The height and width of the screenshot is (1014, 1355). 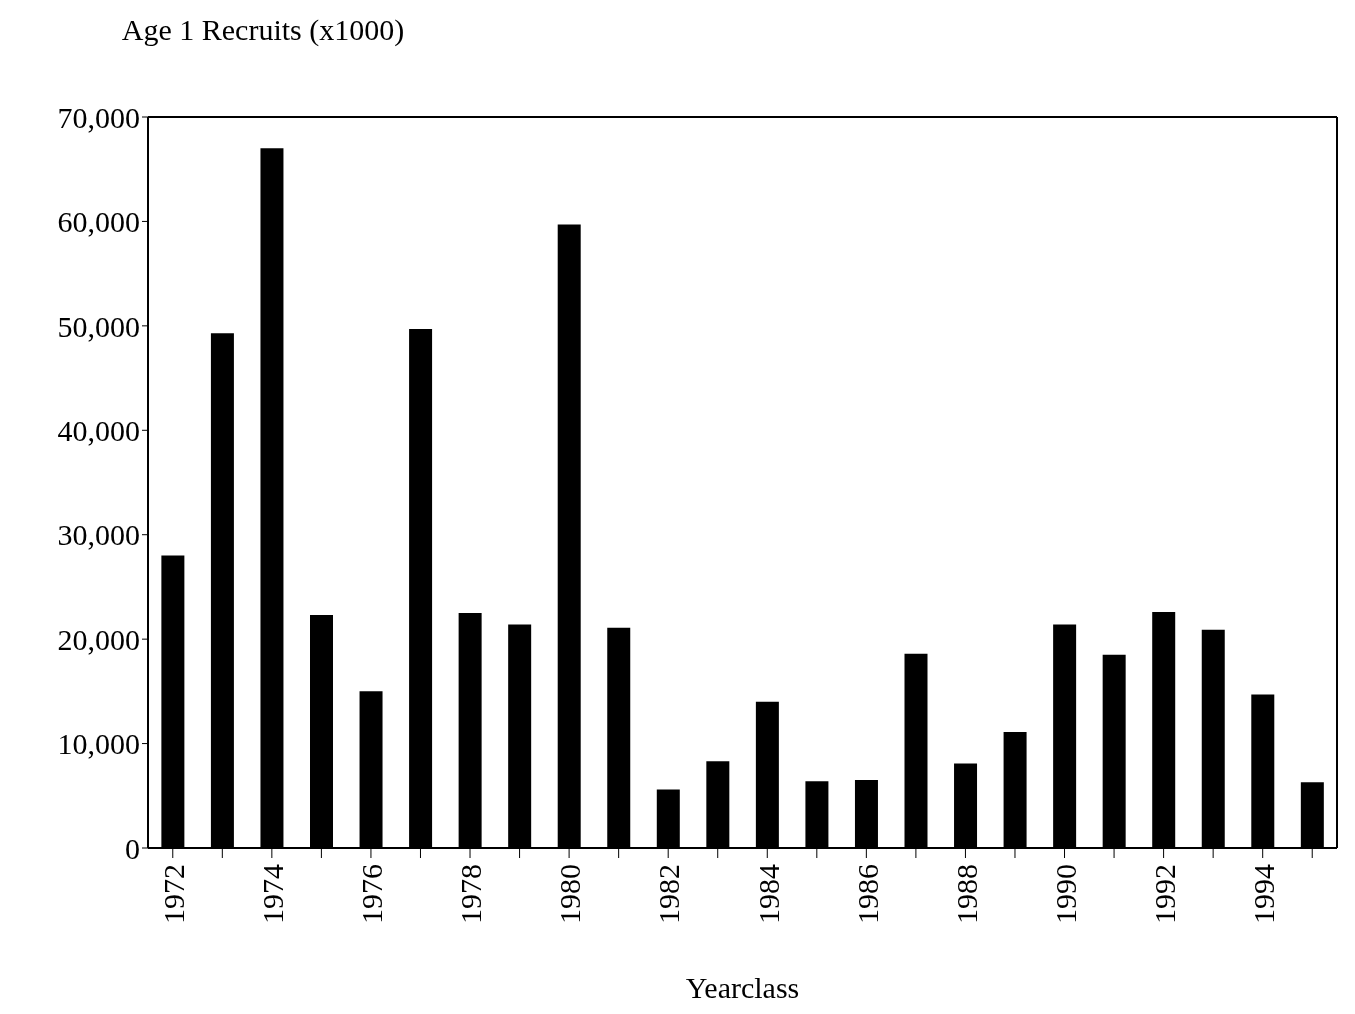 I want to click on x-tick-label: 1986, so click(x=867, y=894).